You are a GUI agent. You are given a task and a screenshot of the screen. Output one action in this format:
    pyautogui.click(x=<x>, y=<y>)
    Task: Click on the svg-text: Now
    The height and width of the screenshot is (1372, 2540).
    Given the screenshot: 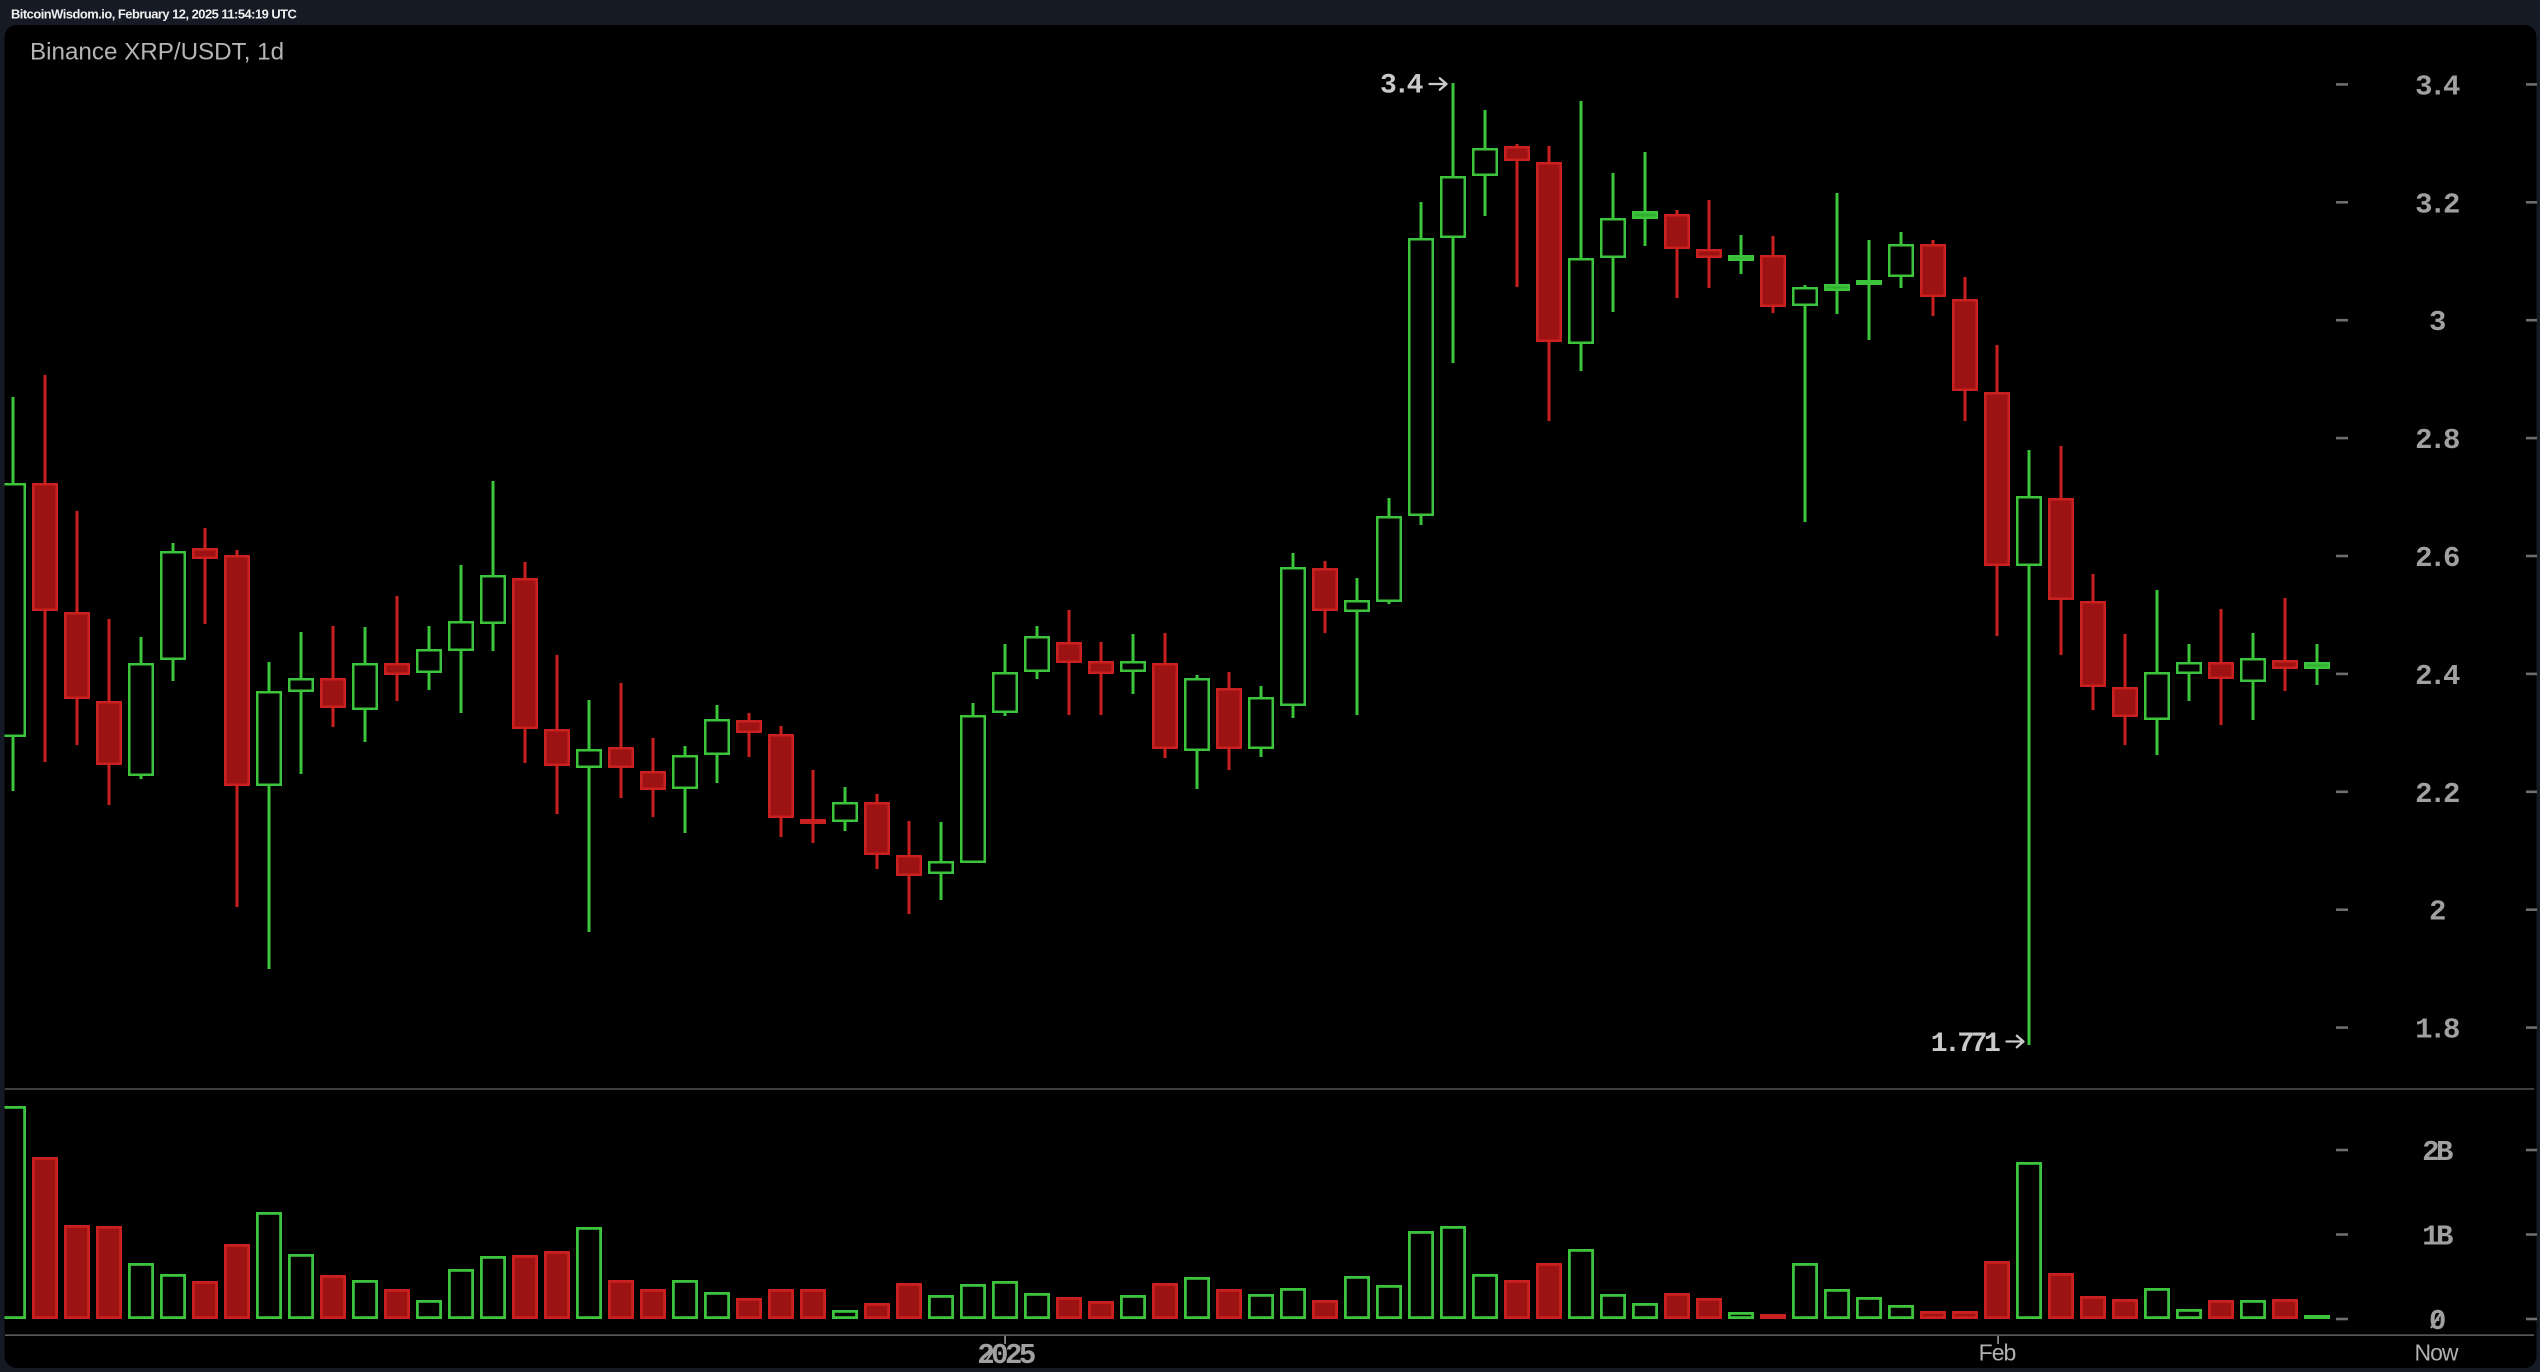 What is the action you would take?
    pyautogui.click(x=2436, y=1353)
    